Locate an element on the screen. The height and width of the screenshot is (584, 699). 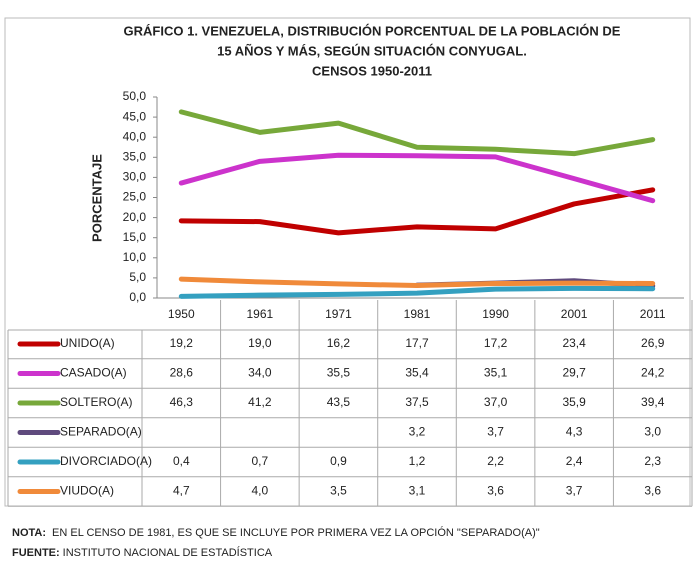
table-value: 24,2 is located at coordinates (653, 373).